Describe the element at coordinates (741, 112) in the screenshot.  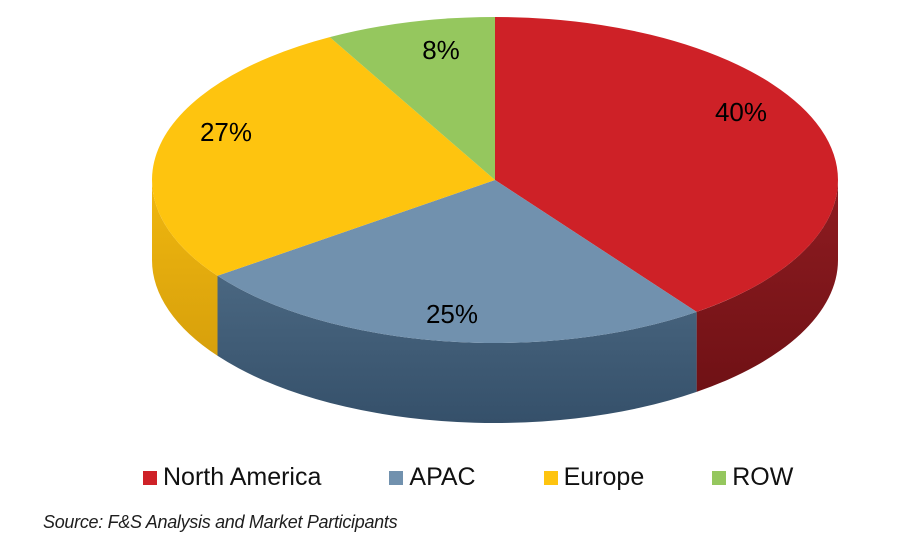
I see `pie-percent-label-north-america: 40%` at that location.